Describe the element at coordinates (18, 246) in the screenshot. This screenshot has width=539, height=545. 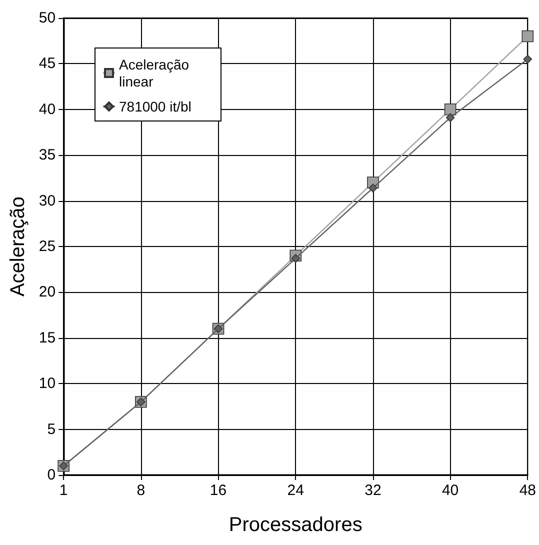
I see `y-axis-title: Aceleração` at that location.